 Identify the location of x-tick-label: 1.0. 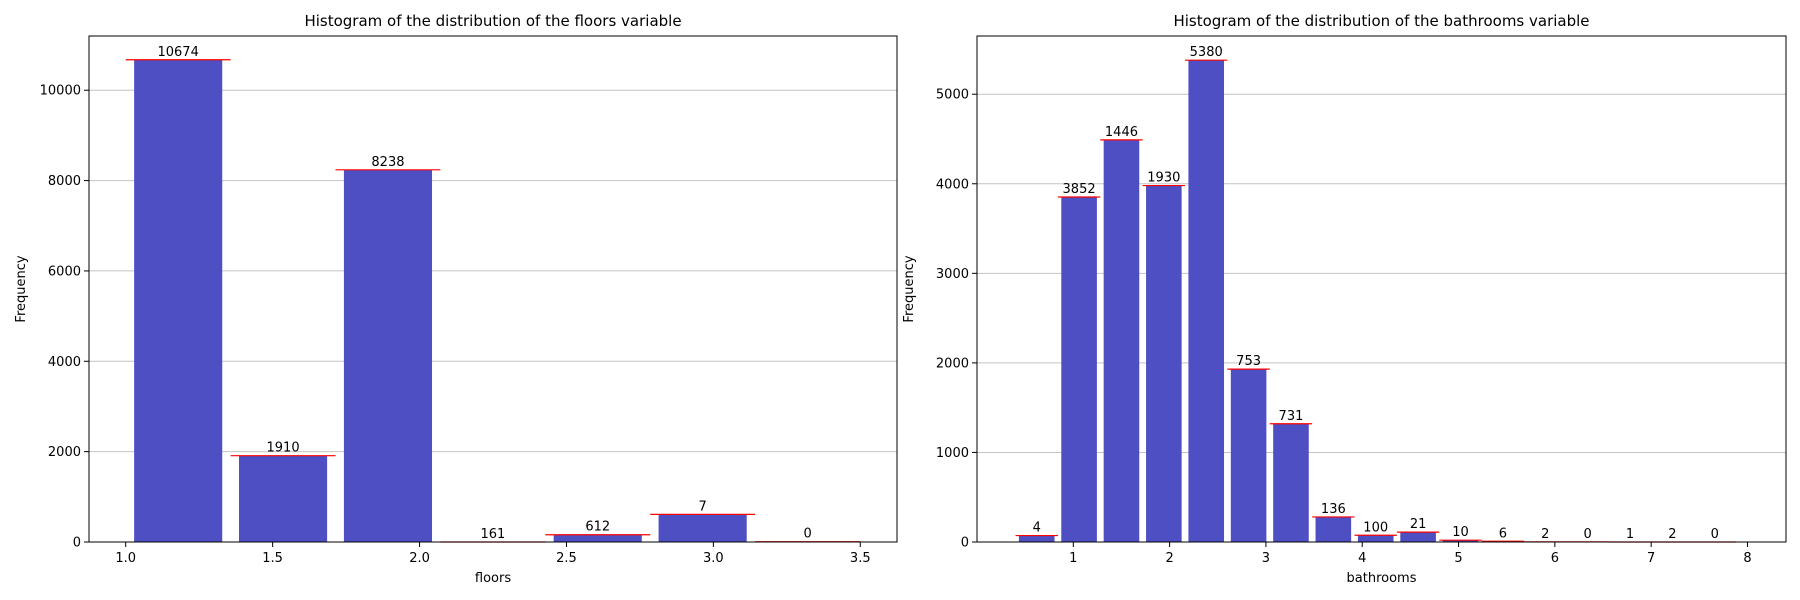
(125, 558).